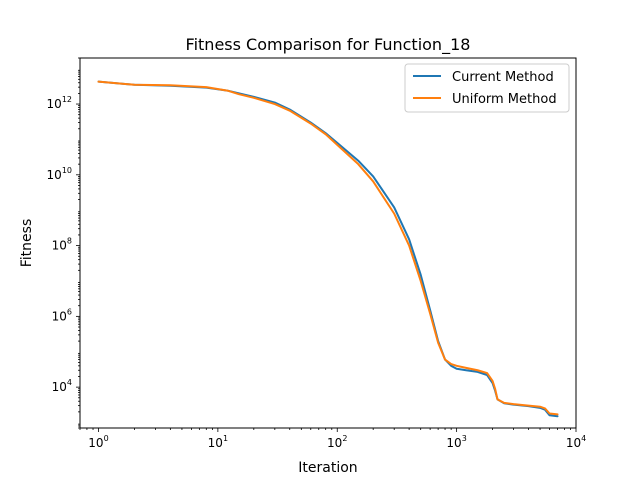 The height and width of the screenshot is (484, 640). I want to click on chart-title: Fitness Comparison for Function_18, so click(328, 45).